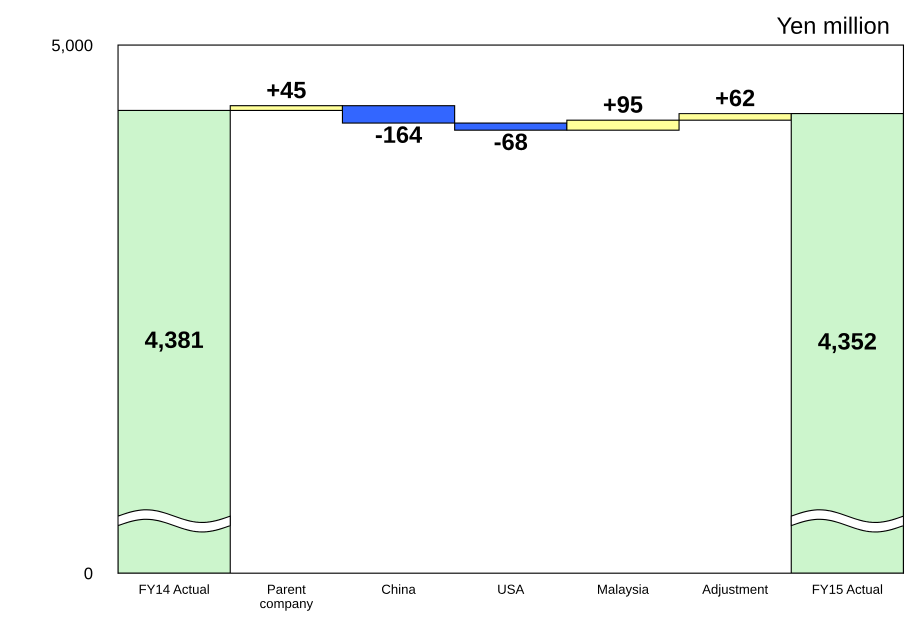 The width and height of the screenshot is (908, 644). What do you see at coordinates (735, 590) in the screenshot?
I see `x-tick-label: Adjustment` at bounding box center [735, 590].